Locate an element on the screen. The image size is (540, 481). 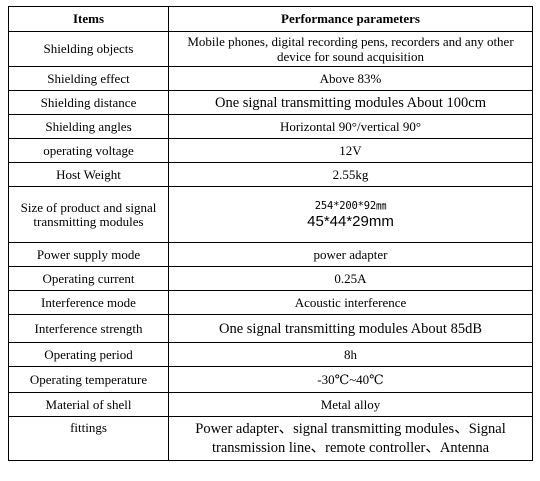
row-value: 254*200*92㎜ 45*44*29mm is located at coordinates (350, 214).